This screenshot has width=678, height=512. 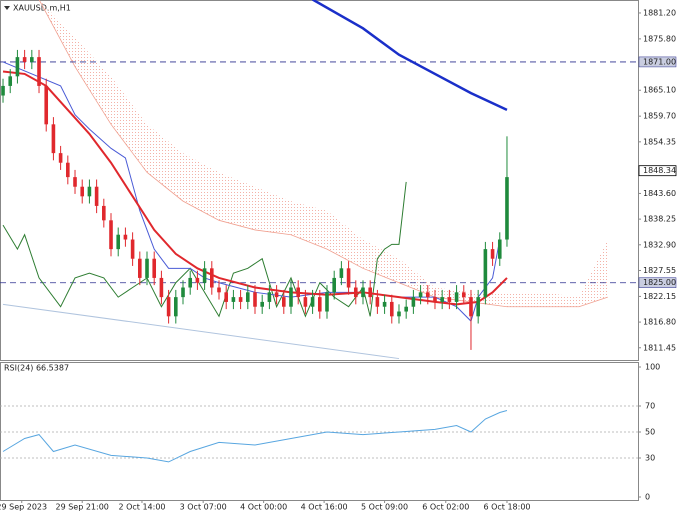 I want to click on y-tick-label: 1838.25, so click(x=659, y=219).